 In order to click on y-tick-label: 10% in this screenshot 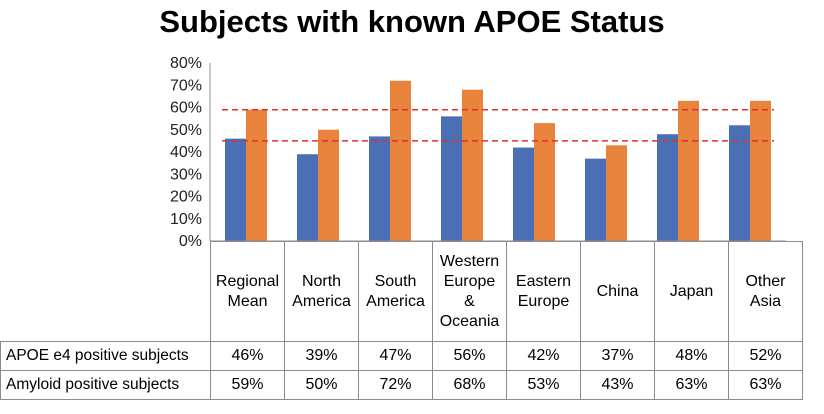, I will do `click(186, 219)`.